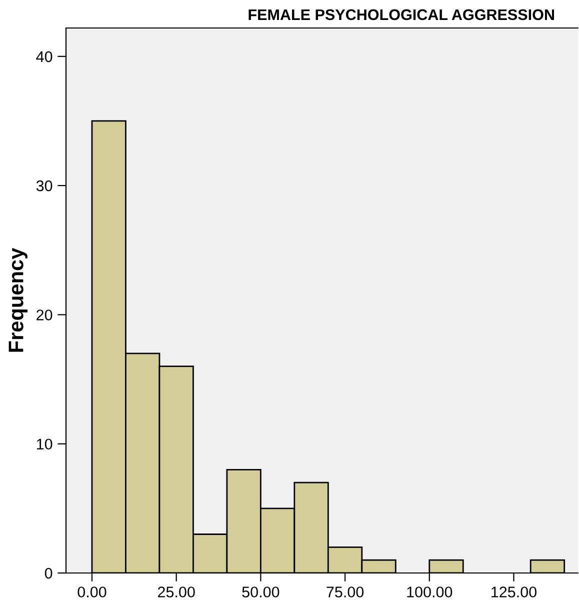 The width and height of the screenshot is (579, 605). Describe the element at coordinates (514, 592) in the screenshot. I see `x-tick-label: 125.00` at that location.